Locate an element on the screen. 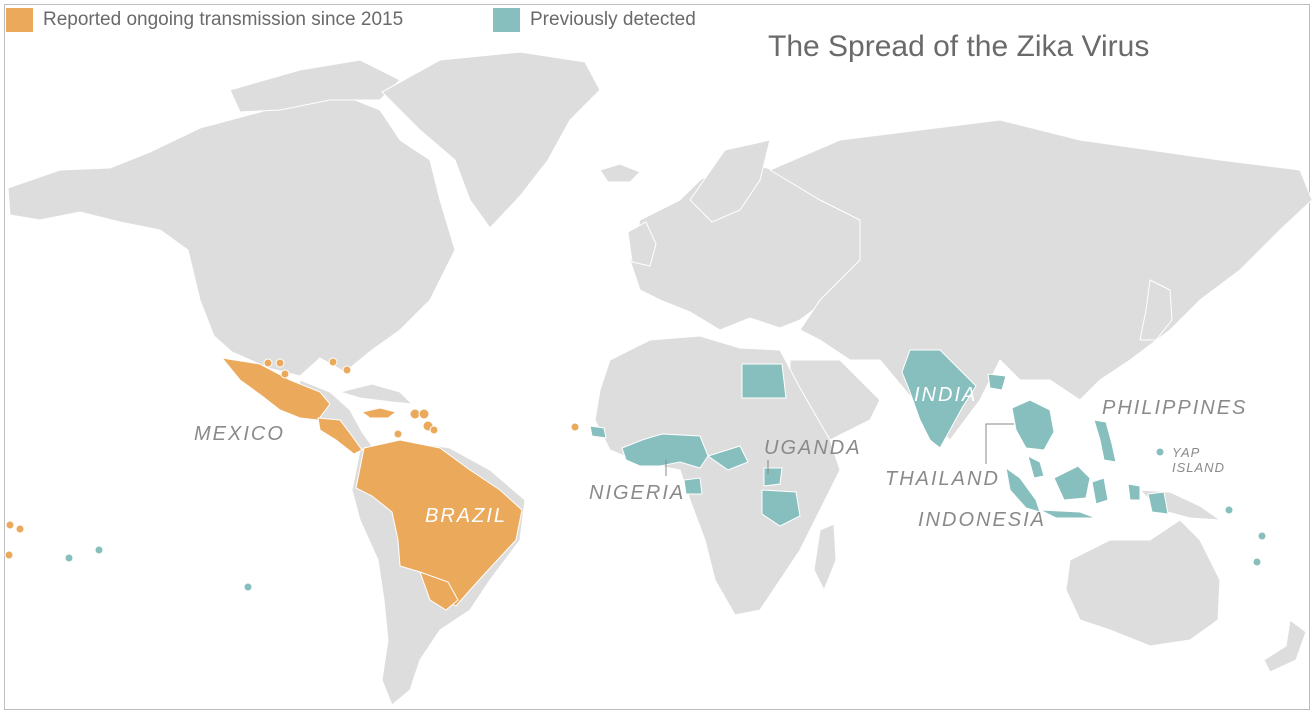 The width and height of the screenshot is (1316, 717). new-zealand-land is located at coordinates (1285, 646).